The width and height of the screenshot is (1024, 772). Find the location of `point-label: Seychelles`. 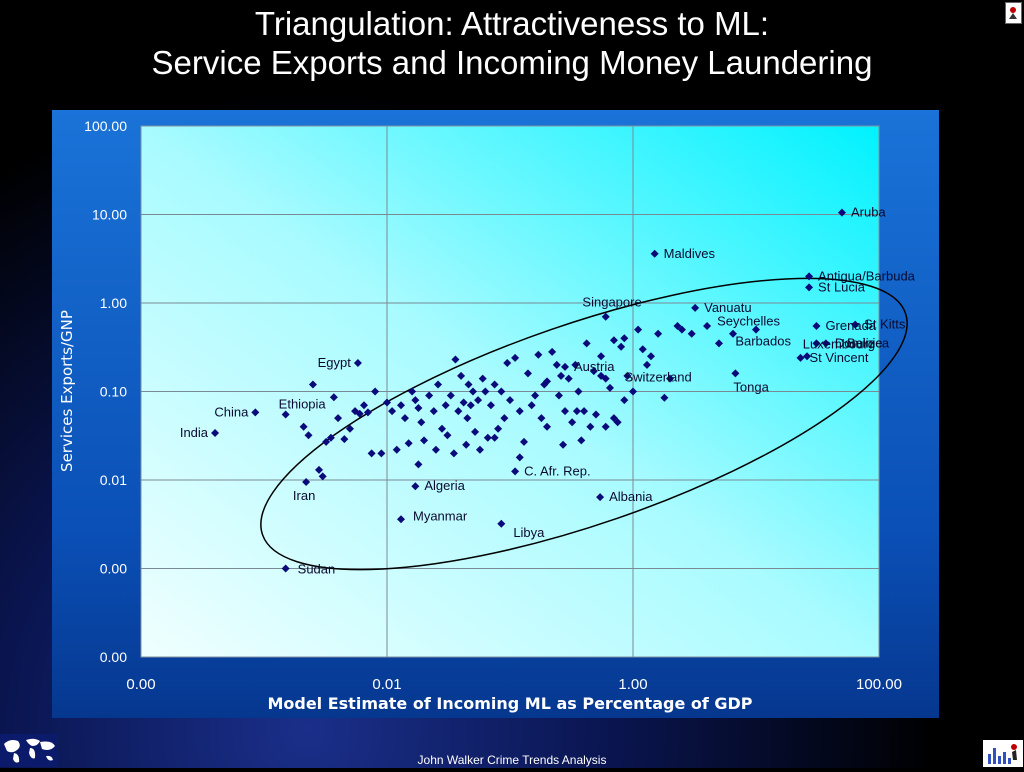

point-label: Seychelles is located at coordinates (748, 321).